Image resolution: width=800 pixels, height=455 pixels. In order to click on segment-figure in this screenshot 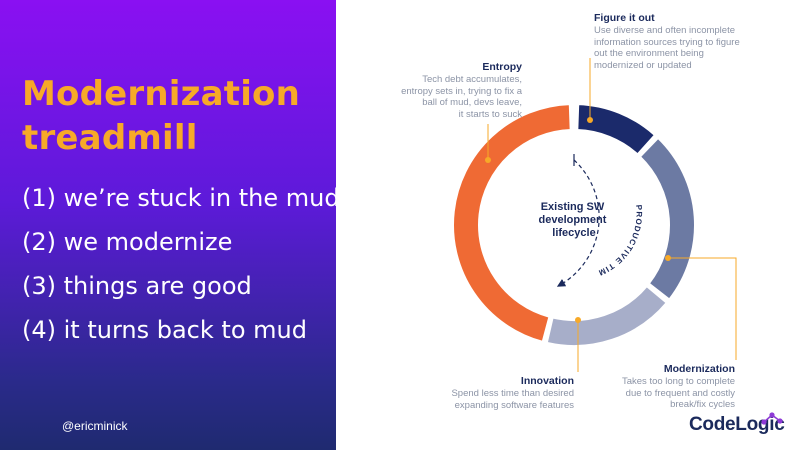, I will do `click(616, 129)`.